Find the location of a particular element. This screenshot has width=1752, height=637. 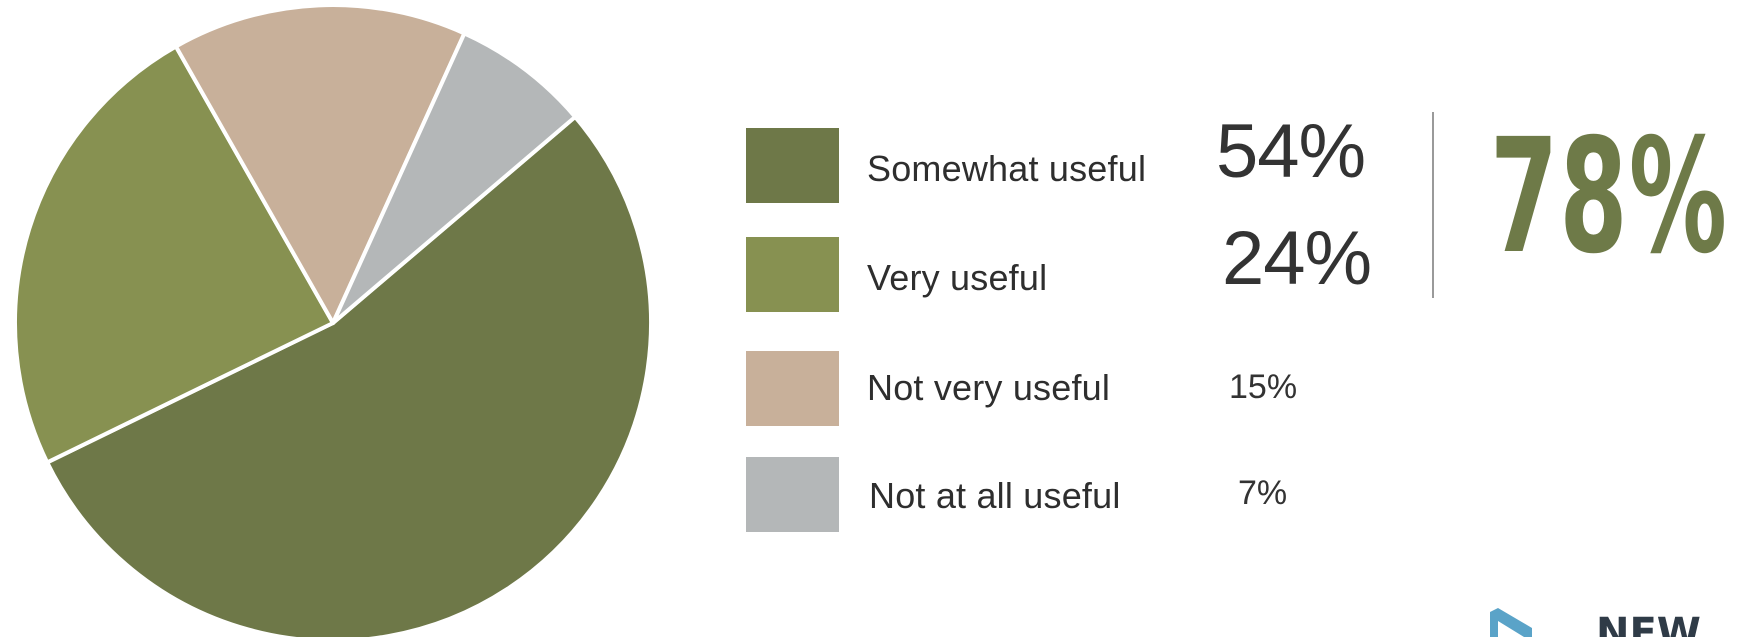

value-somewhat-useful: 54% is located at coordinates (1291, 151).